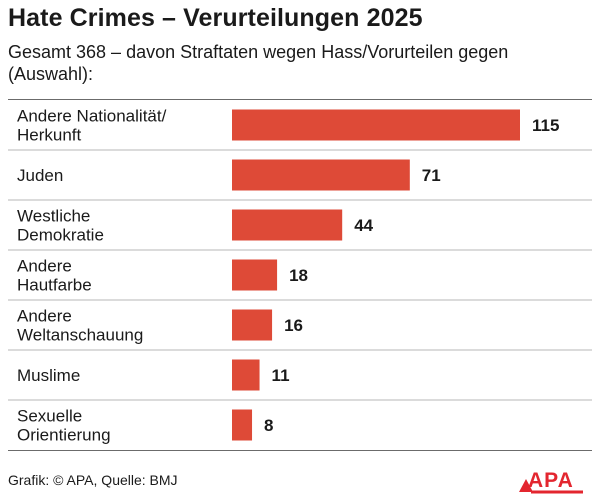 The width and height of the screenshot is (600, 500). Describe the element at coordinates (49, 135) in the screenshot. I see `category-label-line: Herkunft` at that location.